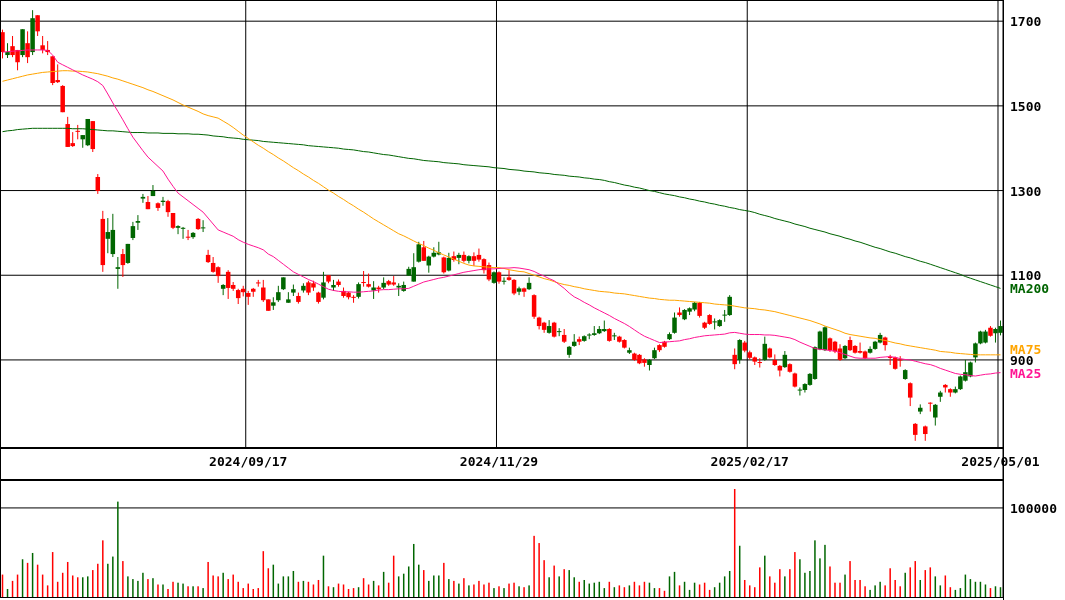 This screenshot has width=1065, height=600. Describe the element at coordinates (1030, 289) in the screenshot. I see `series-label: MA200` at that location.